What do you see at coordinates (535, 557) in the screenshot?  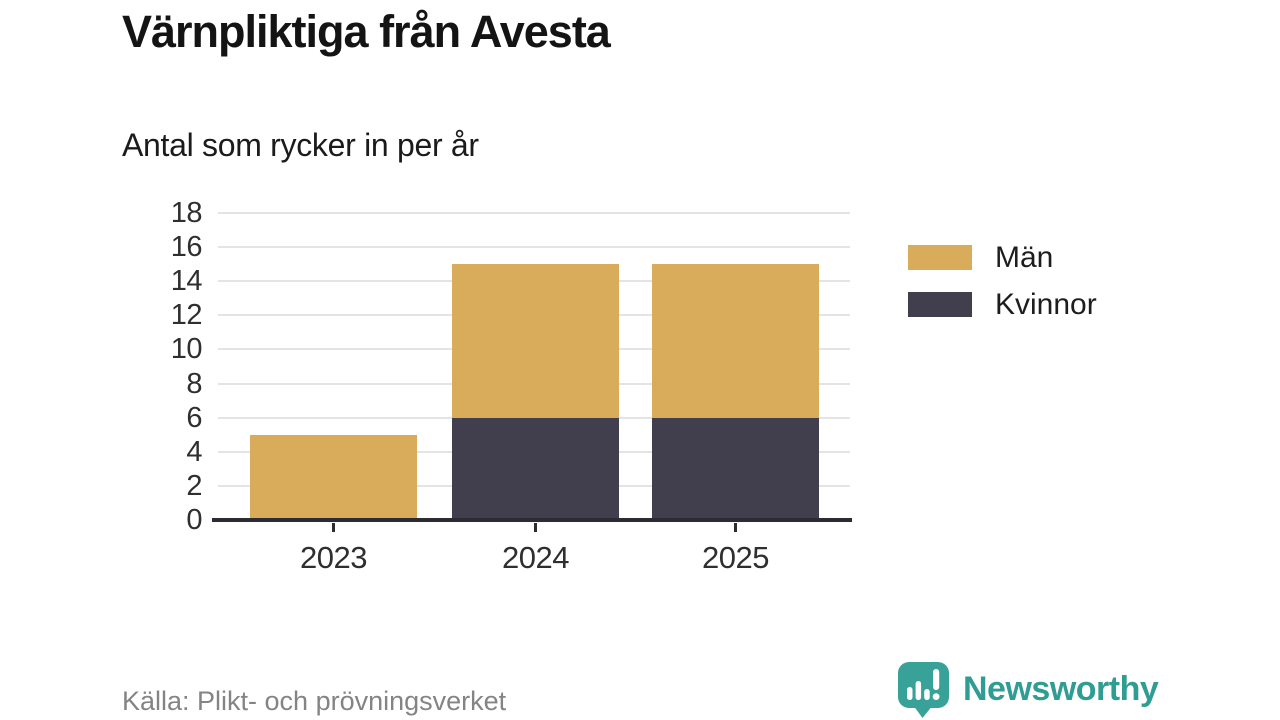 I see `x-axis-label: 2024` at bounding box center [535, 557].